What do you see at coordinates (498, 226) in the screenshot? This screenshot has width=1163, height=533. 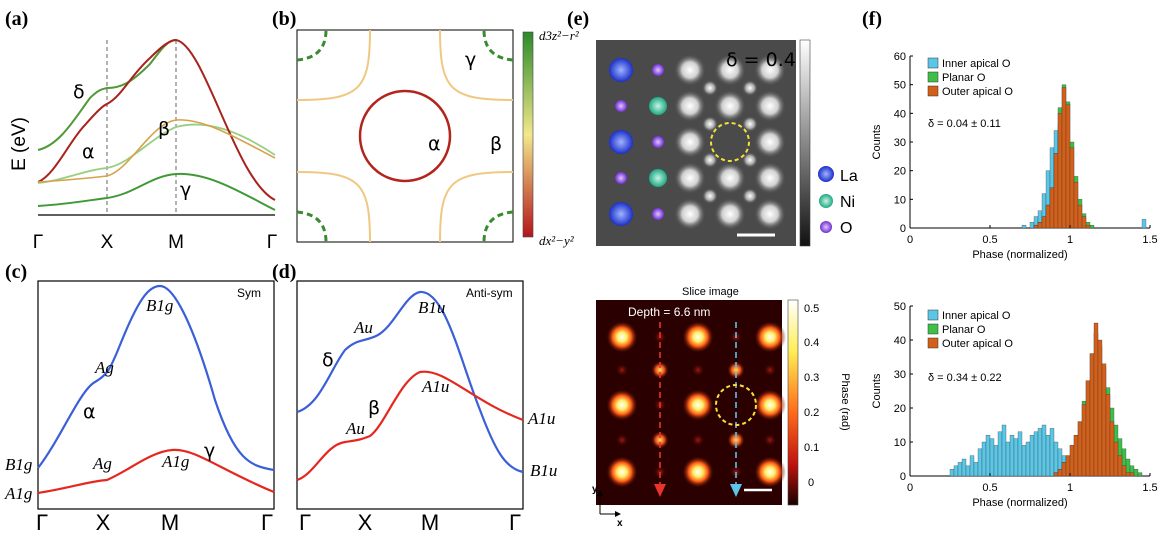 I see `fs-gamma-br` at bounding box center [498, 226].